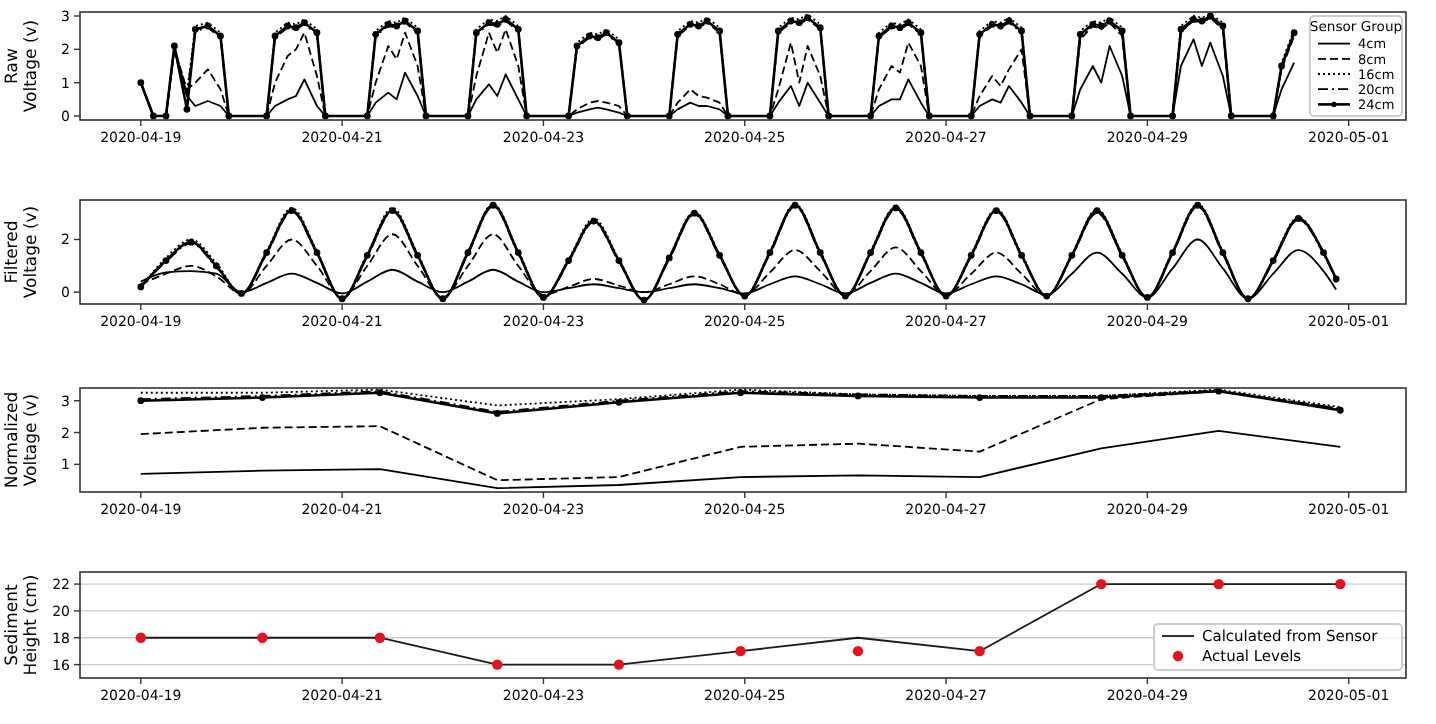 This screenshot has height=724, width=1436. What do you see at coordinates (22, 252) in the screenshot?
I see `y-axis-title: Filtered Voltage (v)` at bounding box center [22, 252].